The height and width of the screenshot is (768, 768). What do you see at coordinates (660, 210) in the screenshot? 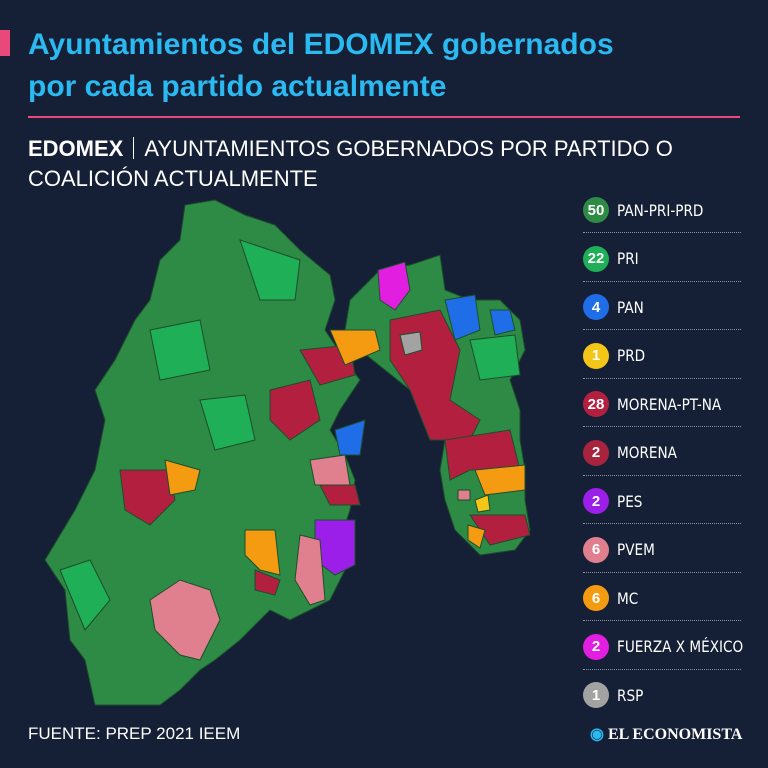
I see `legend-label: PAN-PRI-PRD` at bounding box center [660, 210].